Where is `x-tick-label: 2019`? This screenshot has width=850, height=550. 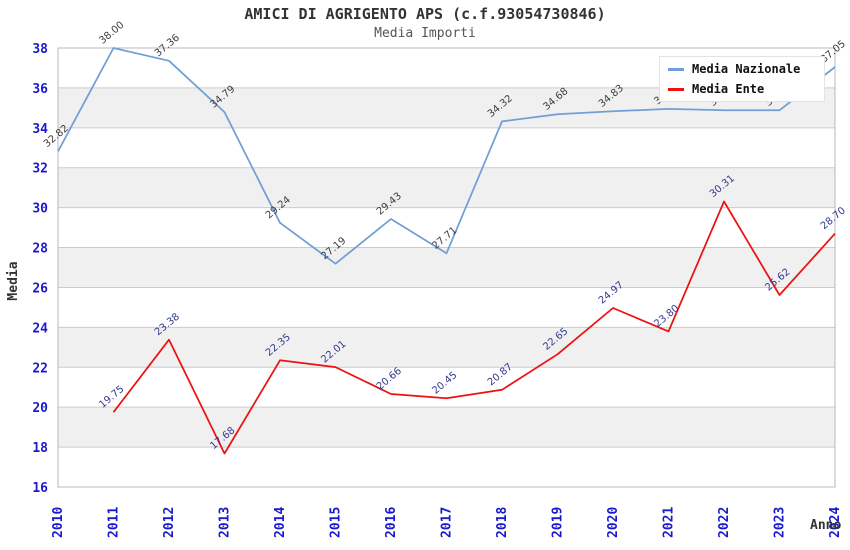
x-tick-label: 2019 is located at coordinates (558, 522).